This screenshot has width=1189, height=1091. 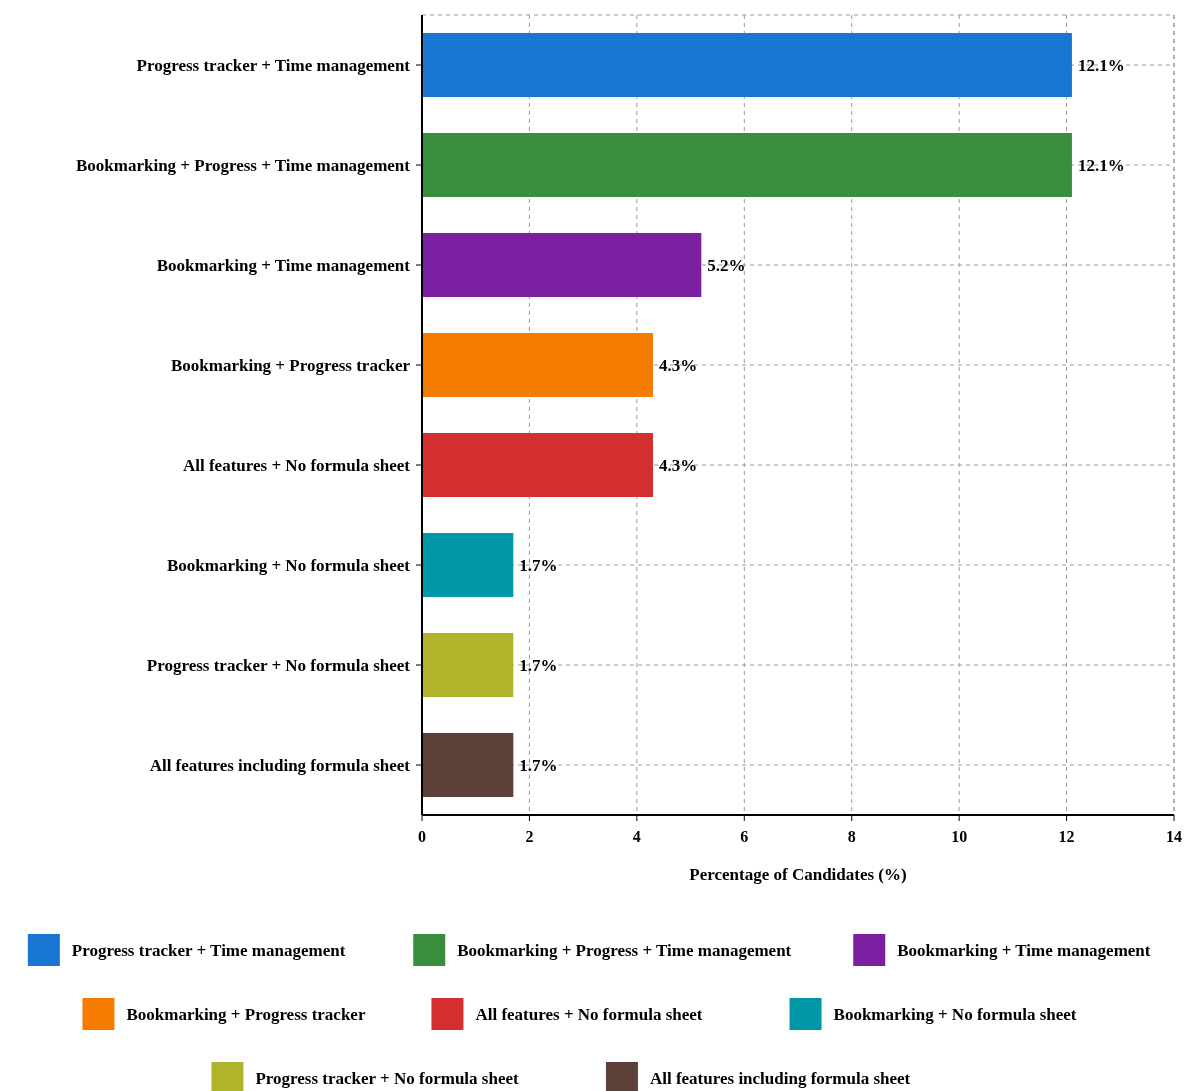 I want to click on y-tick-label: Bookmarking + Progress + Time management, so click(x=243, y=165).